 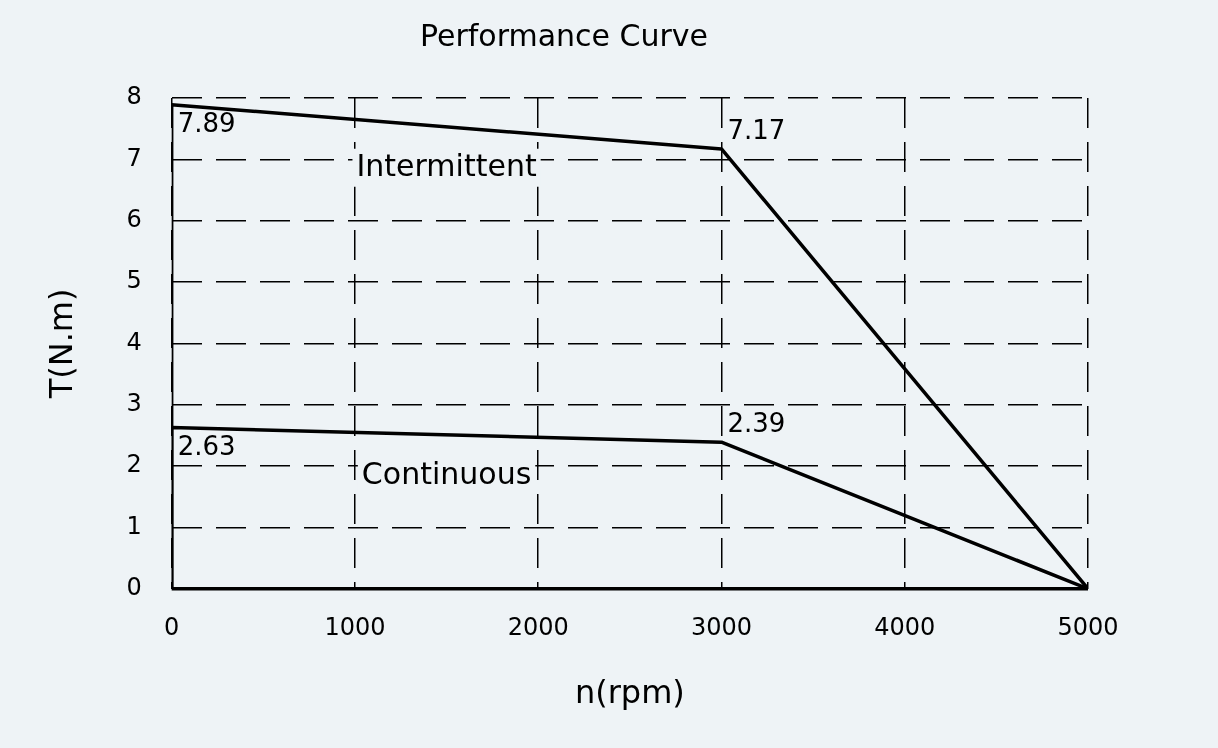 What do you see at coordinates (134, 280) in the screenshot?
I see `y-tick-label: 5` at bounding box center [134, 280].